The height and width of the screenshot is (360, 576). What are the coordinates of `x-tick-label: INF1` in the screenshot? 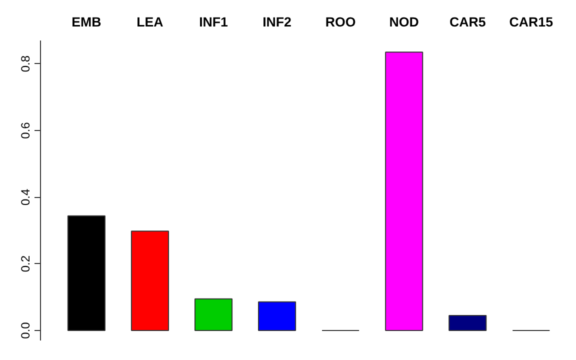 It's located at (214, 22).